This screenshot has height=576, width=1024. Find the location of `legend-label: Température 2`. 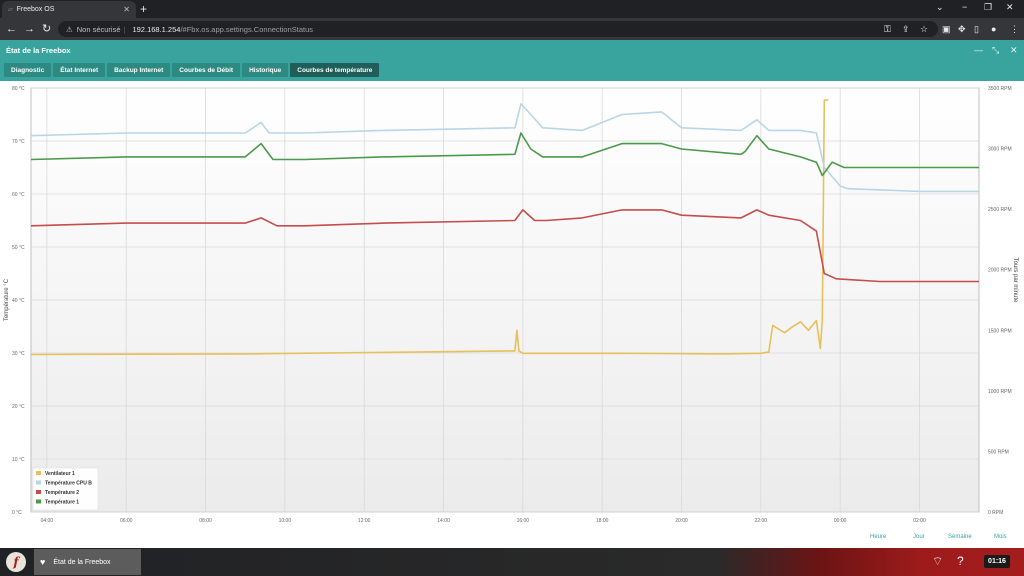

legend-label: Température 2 is located at coordinates (62, 493).